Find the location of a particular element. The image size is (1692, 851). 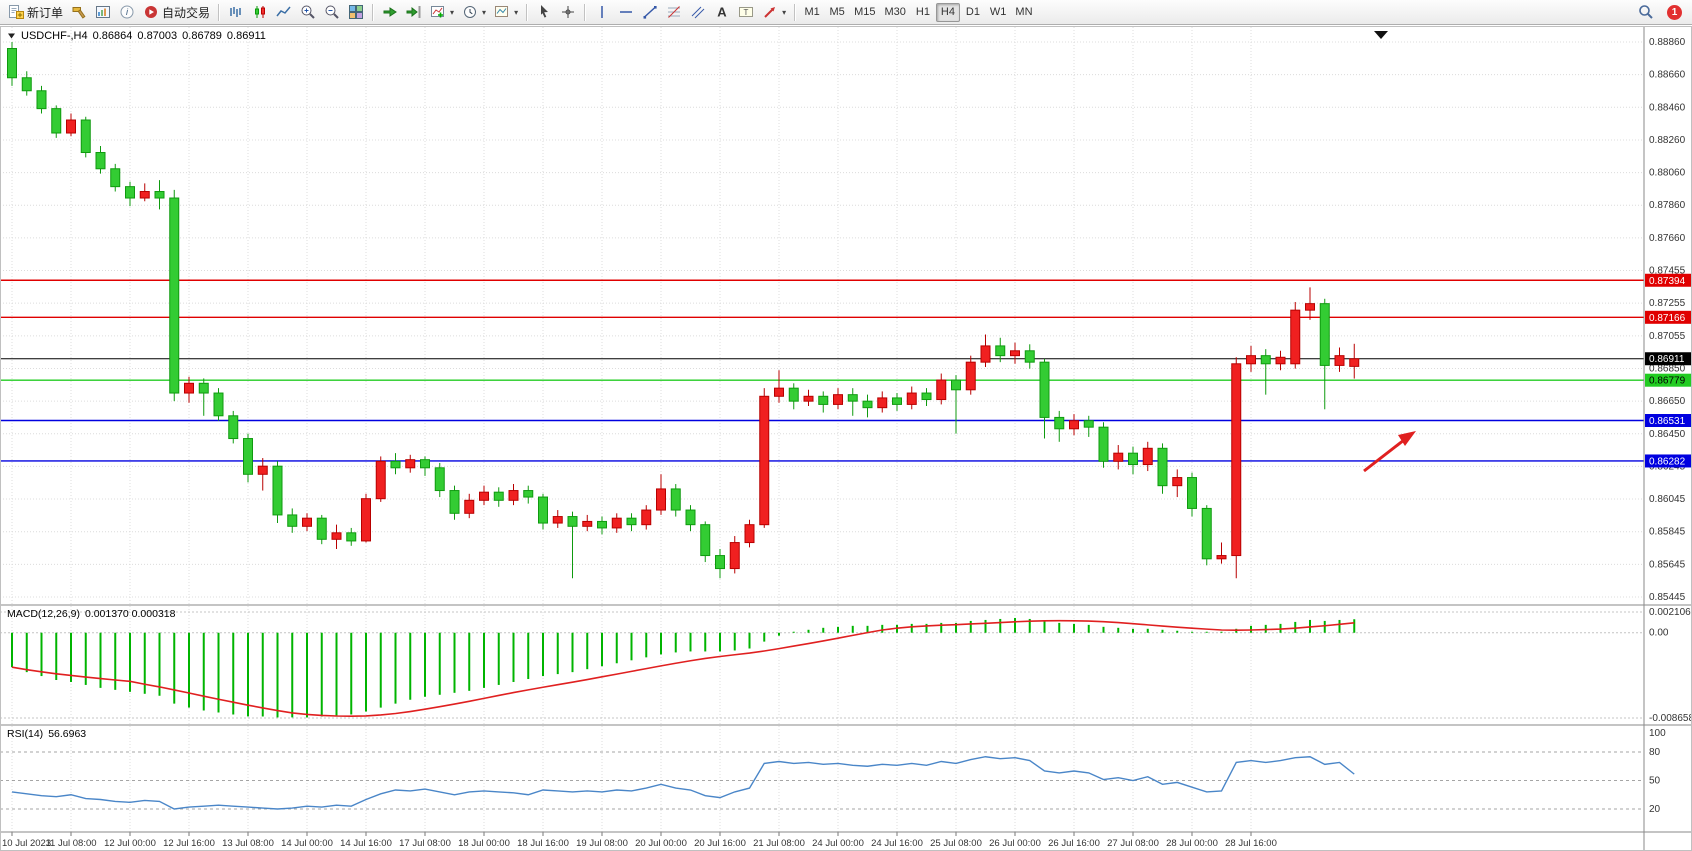

price-axis-label: 0.87055 is located at coordinates (1667, 336).